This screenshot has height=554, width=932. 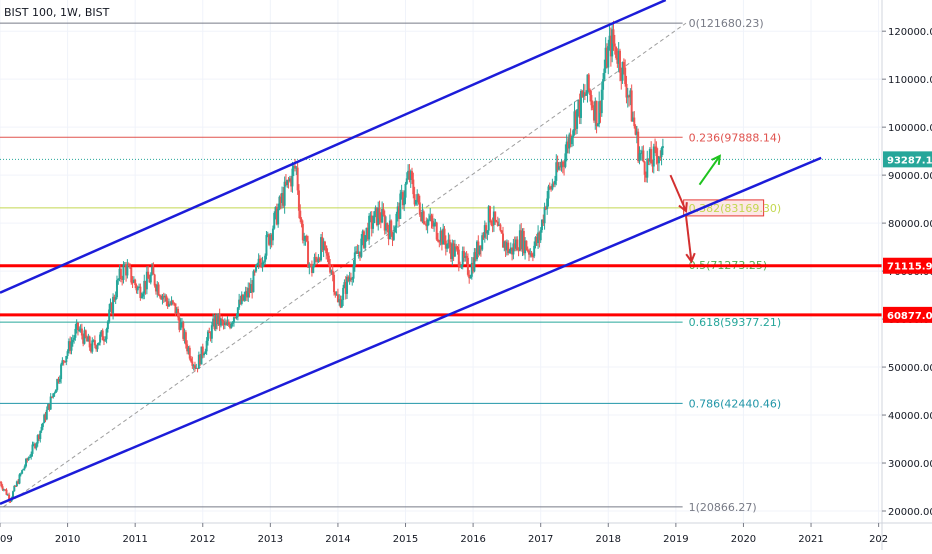 I want to click on y-tick-label: 20000.00, so click(x=910, y=512).